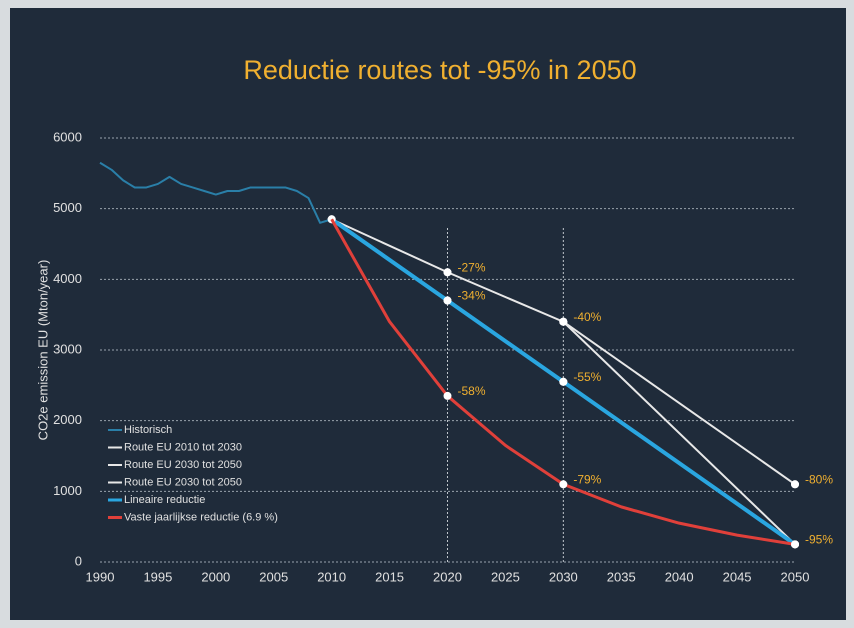 The width and height of the screenshot is (854, 628). I want to click on annotation: -58%, so click(472, 391).